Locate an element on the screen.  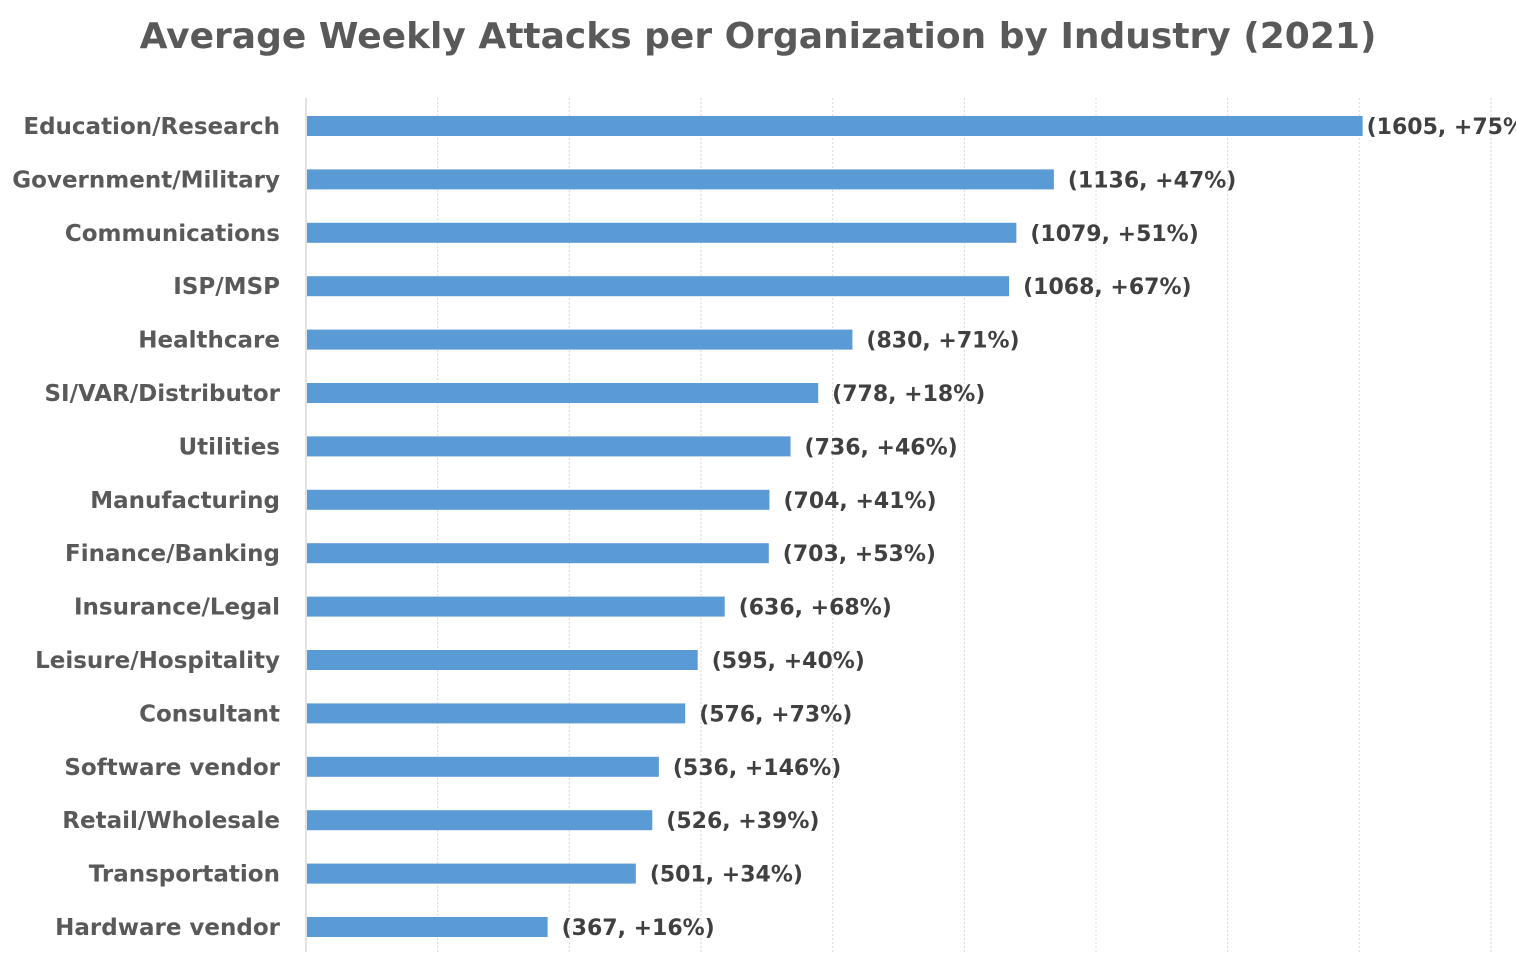
category-label: ISP/MSP is located at coordinates (226, 287).